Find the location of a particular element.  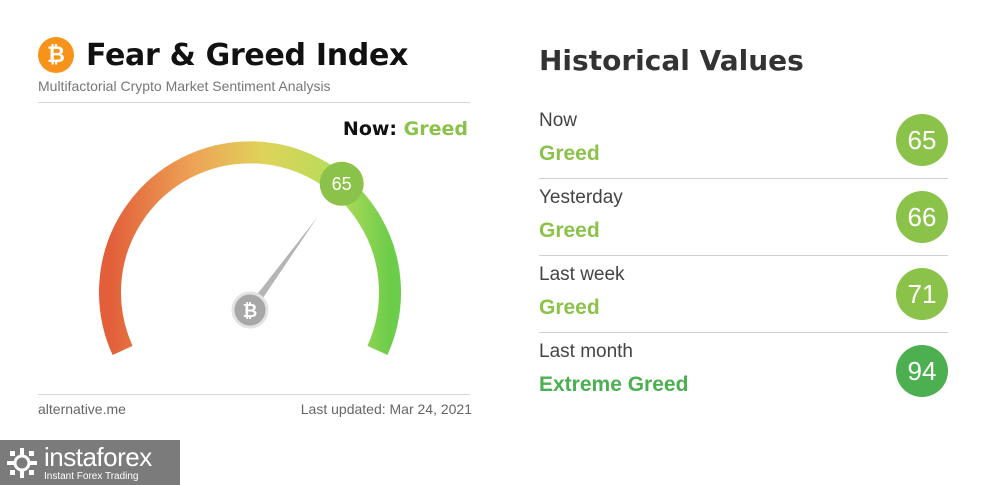

row-label: Now is located at coordinates (558, 120).